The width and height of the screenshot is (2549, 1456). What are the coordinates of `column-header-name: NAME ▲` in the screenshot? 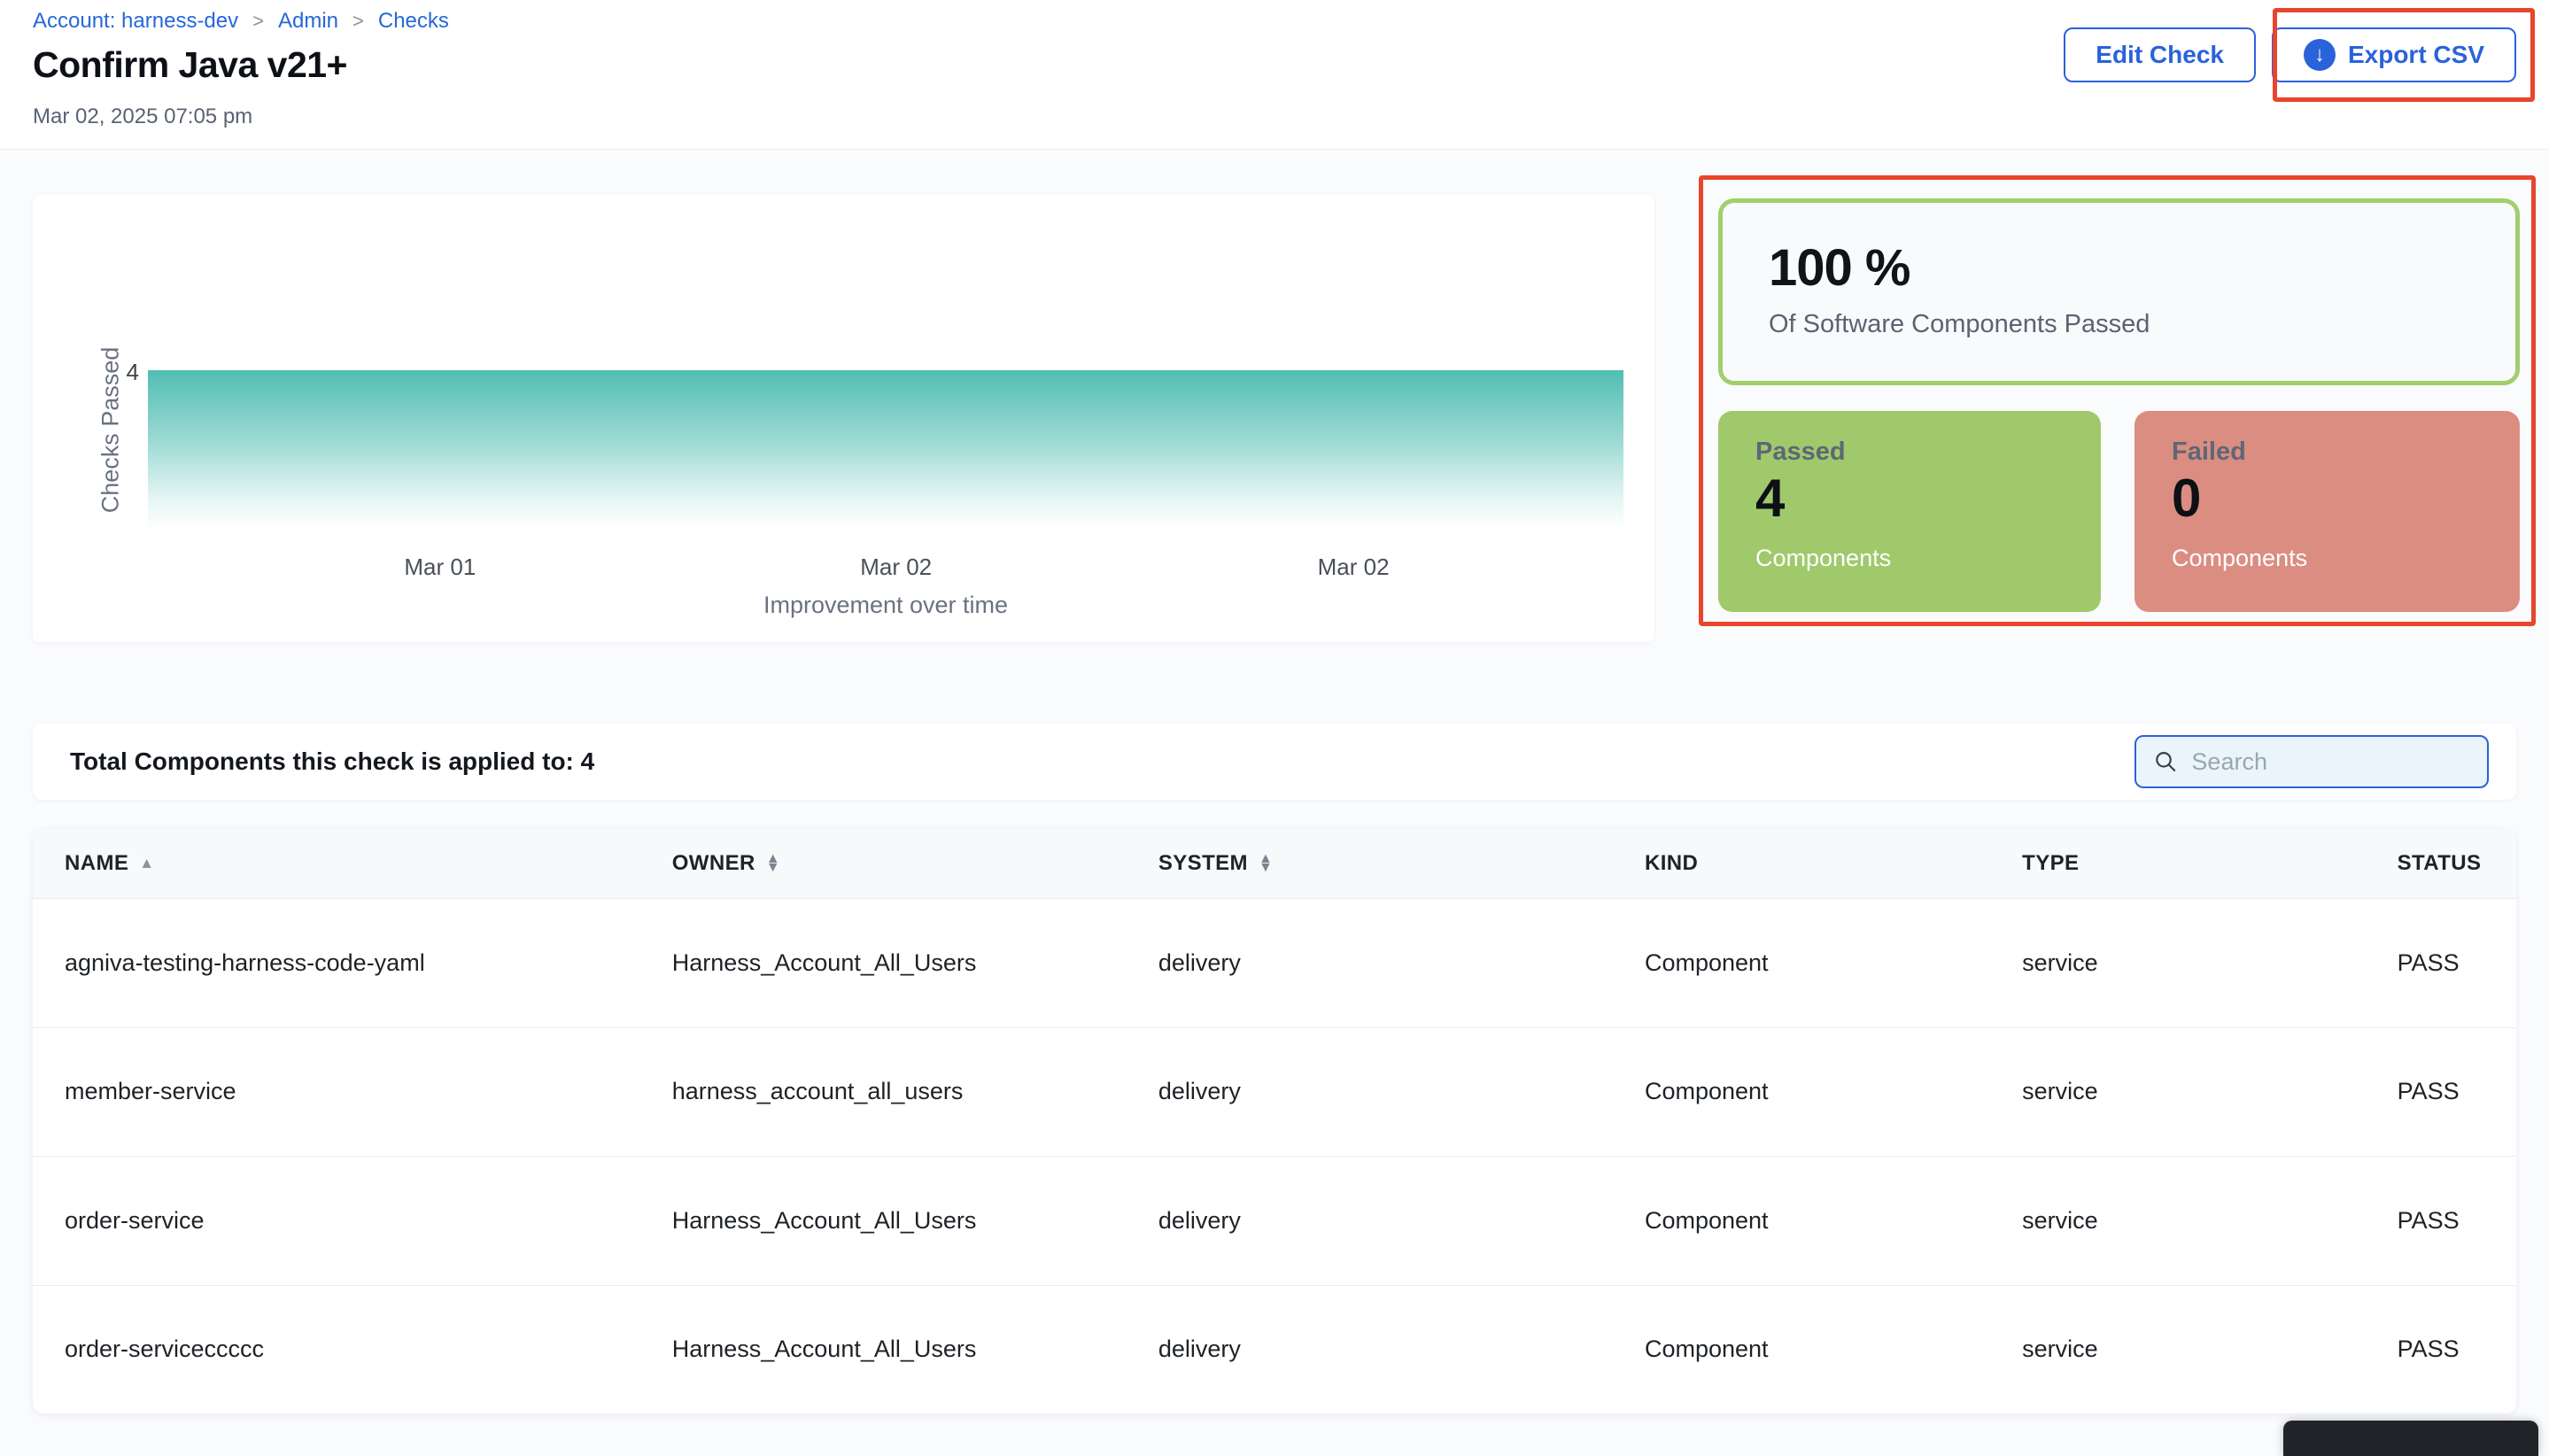 It's located at (368, 863).